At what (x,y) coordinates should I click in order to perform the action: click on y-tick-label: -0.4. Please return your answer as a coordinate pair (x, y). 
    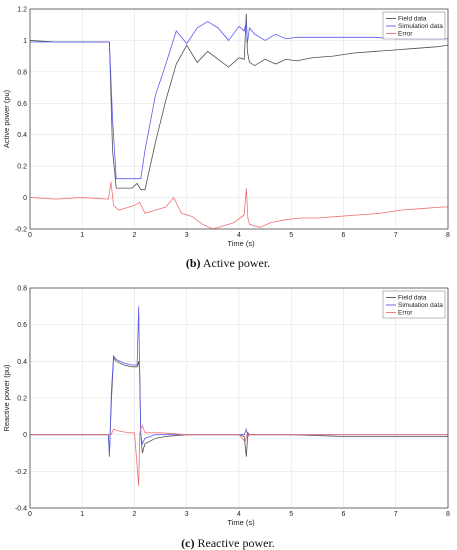
    Looking at the image, I should click on (21, 509).